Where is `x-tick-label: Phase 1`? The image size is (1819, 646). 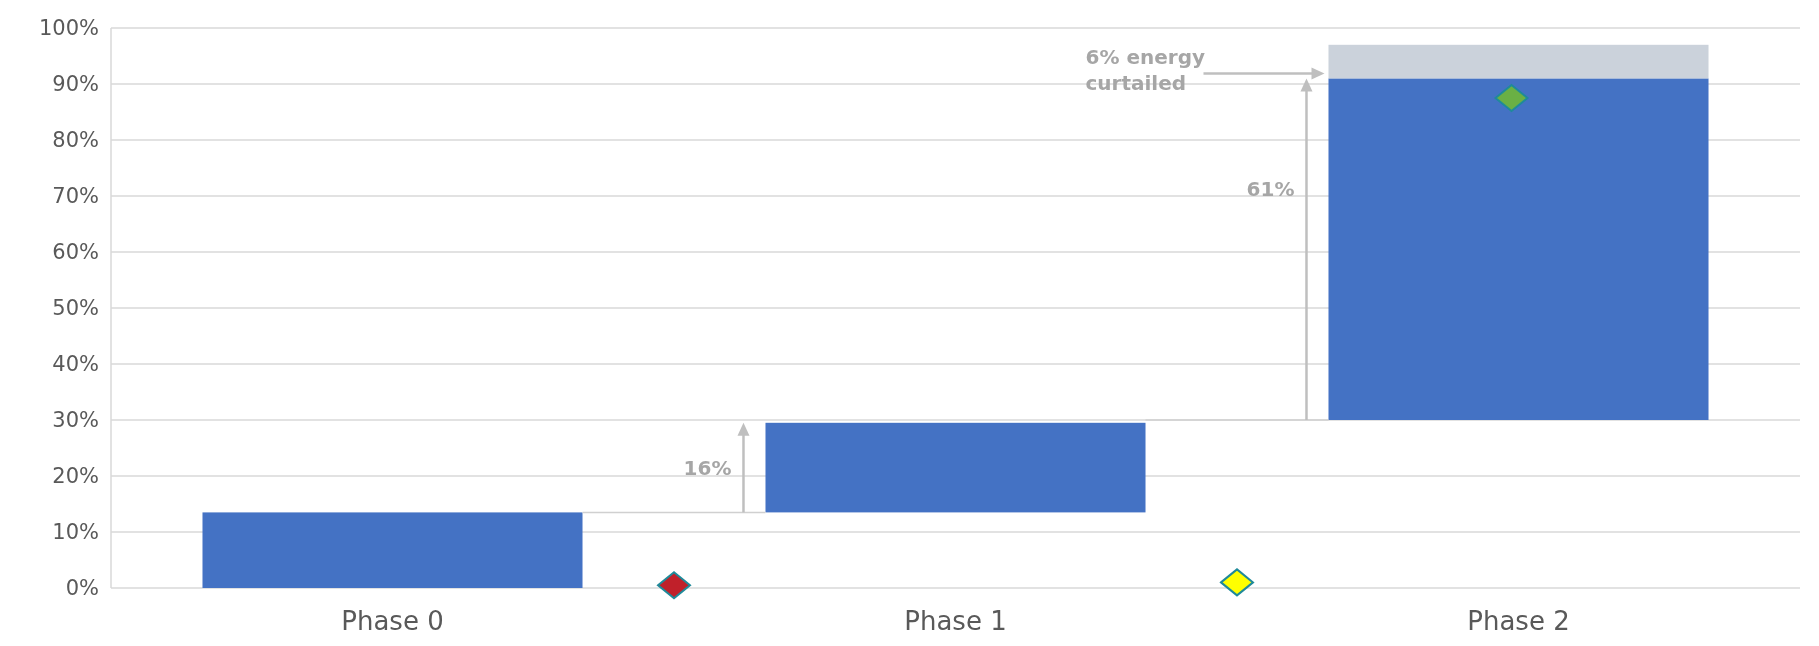 x-tick-label: Phase 1 is located at coordinates (955, 621).